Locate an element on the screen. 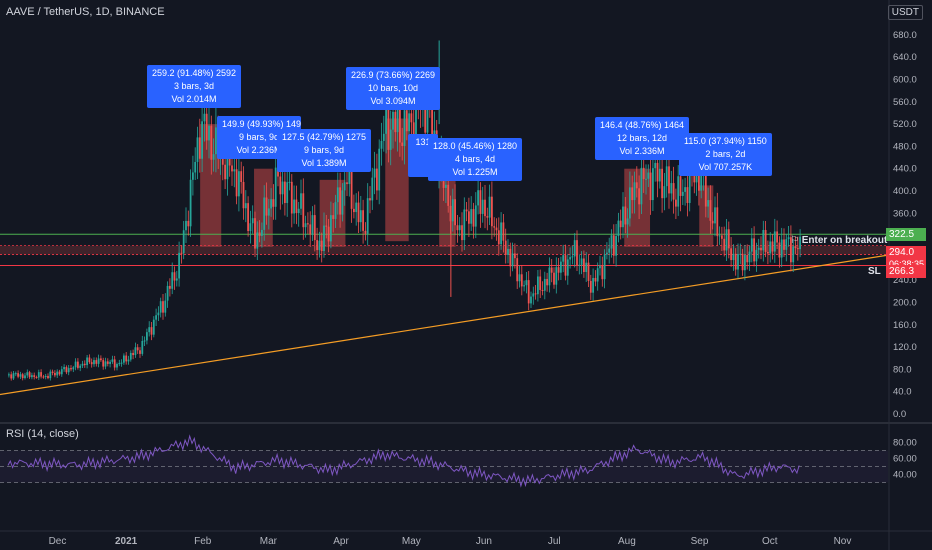  measure-box-6-line-1: 128.0 (45.46%) 1280 is located at coordinates (475, 146).